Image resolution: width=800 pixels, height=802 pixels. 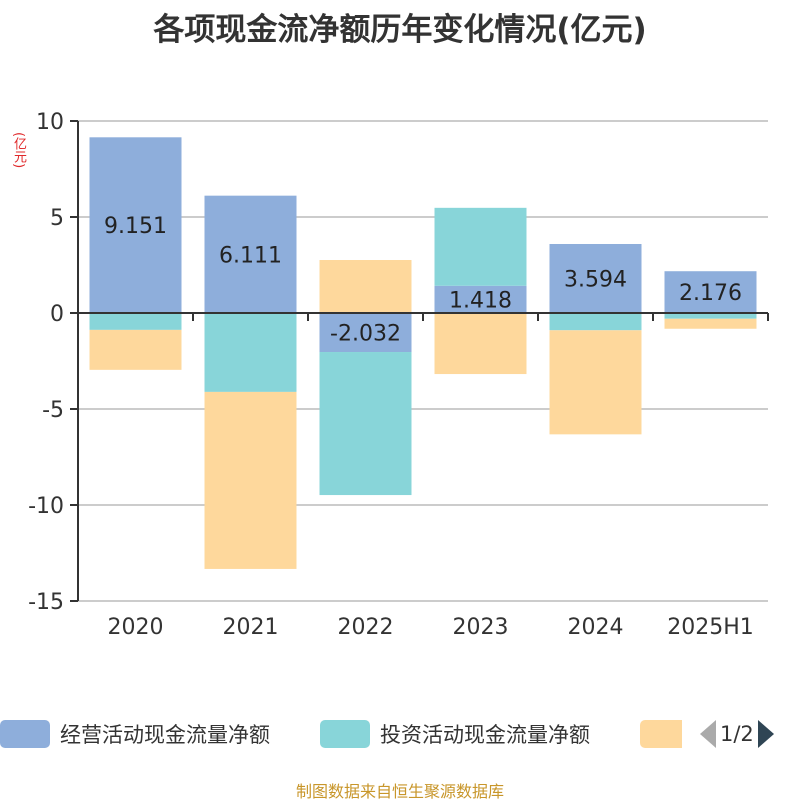 I want to click on x-tick-label: 2020, so click(x=136, y=627).